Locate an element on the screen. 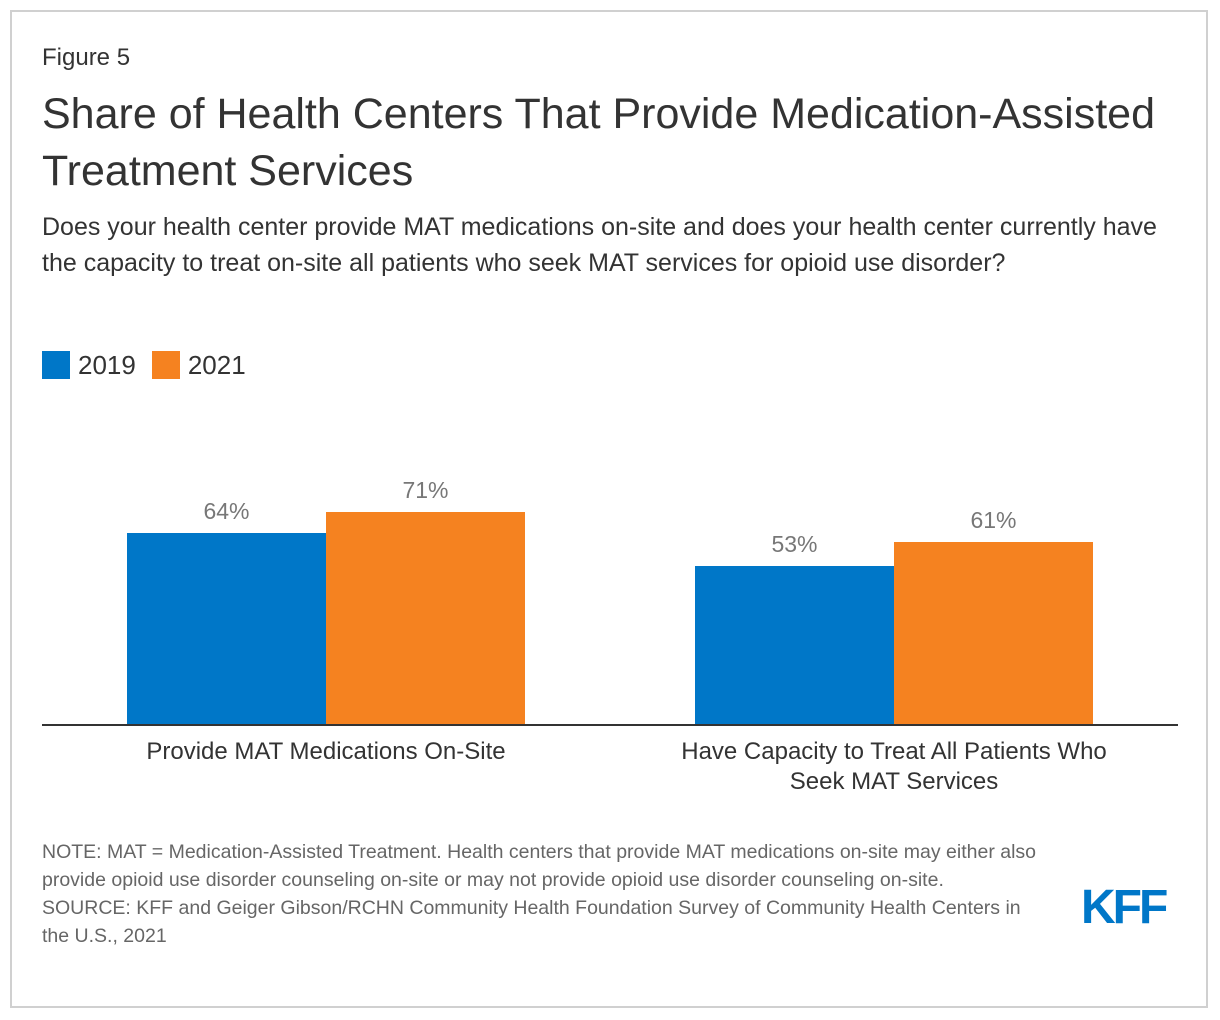  legend-swatch-2021 is located at coordinates (165, 365).